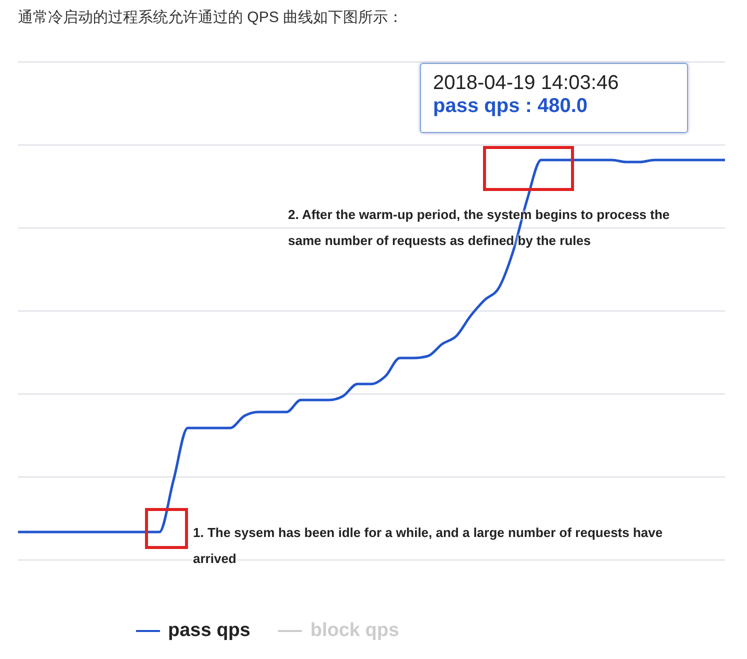  I want to click on text: 2018-04-19 14:03:46, so click(526, 83).